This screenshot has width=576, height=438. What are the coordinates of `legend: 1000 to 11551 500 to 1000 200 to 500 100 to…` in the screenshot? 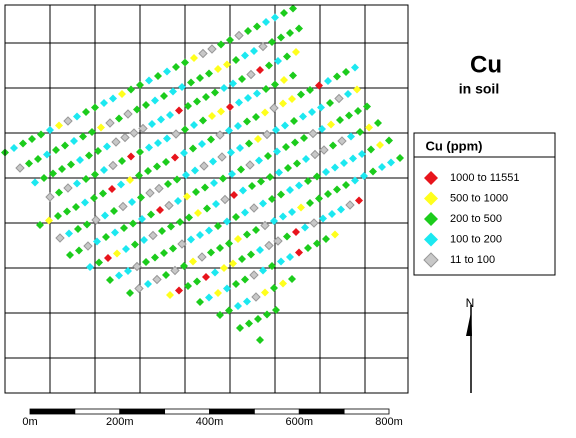 It's located at (471, 219).